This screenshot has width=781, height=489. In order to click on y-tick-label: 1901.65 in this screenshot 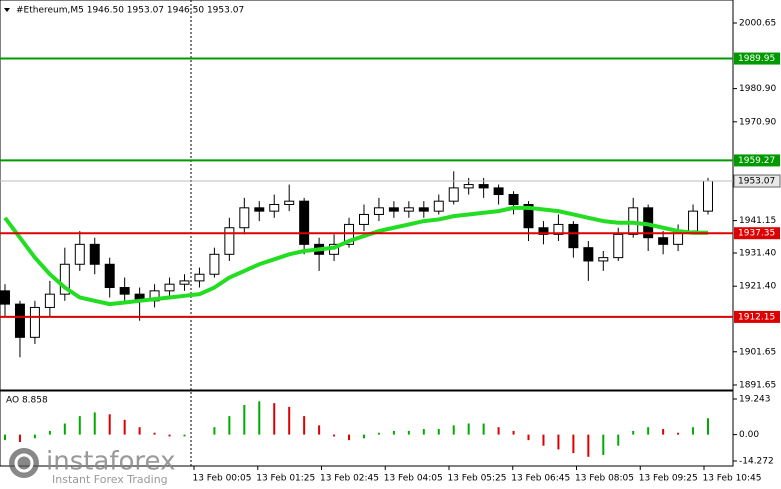, I will do `click(757, 352)`.